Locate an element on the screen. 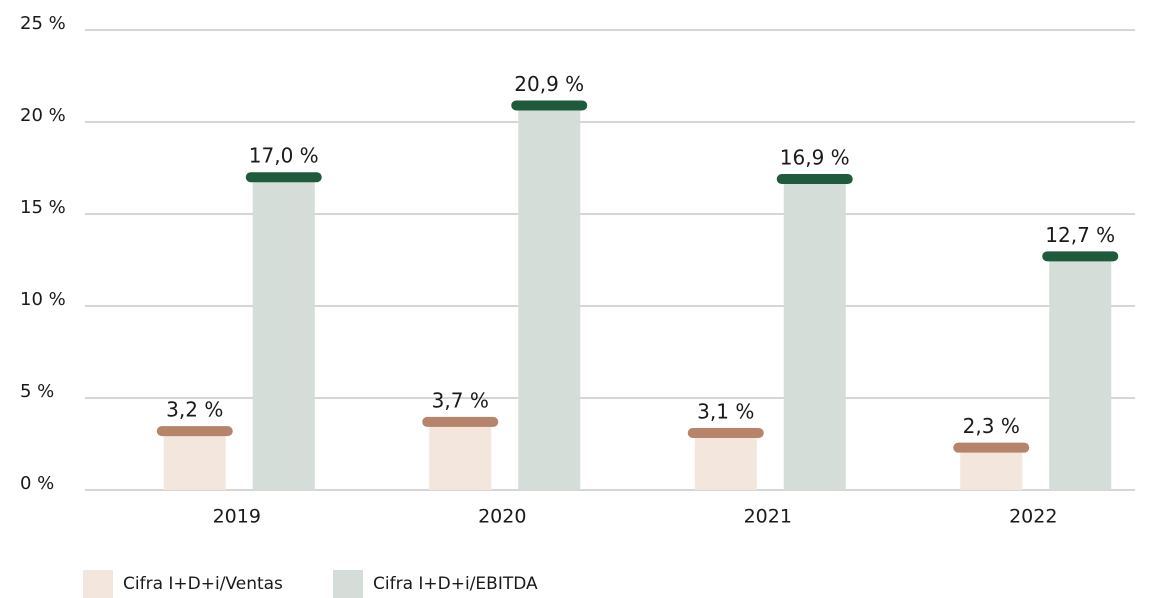  value-label: 3,2 % is located at coordinates (194, 410).